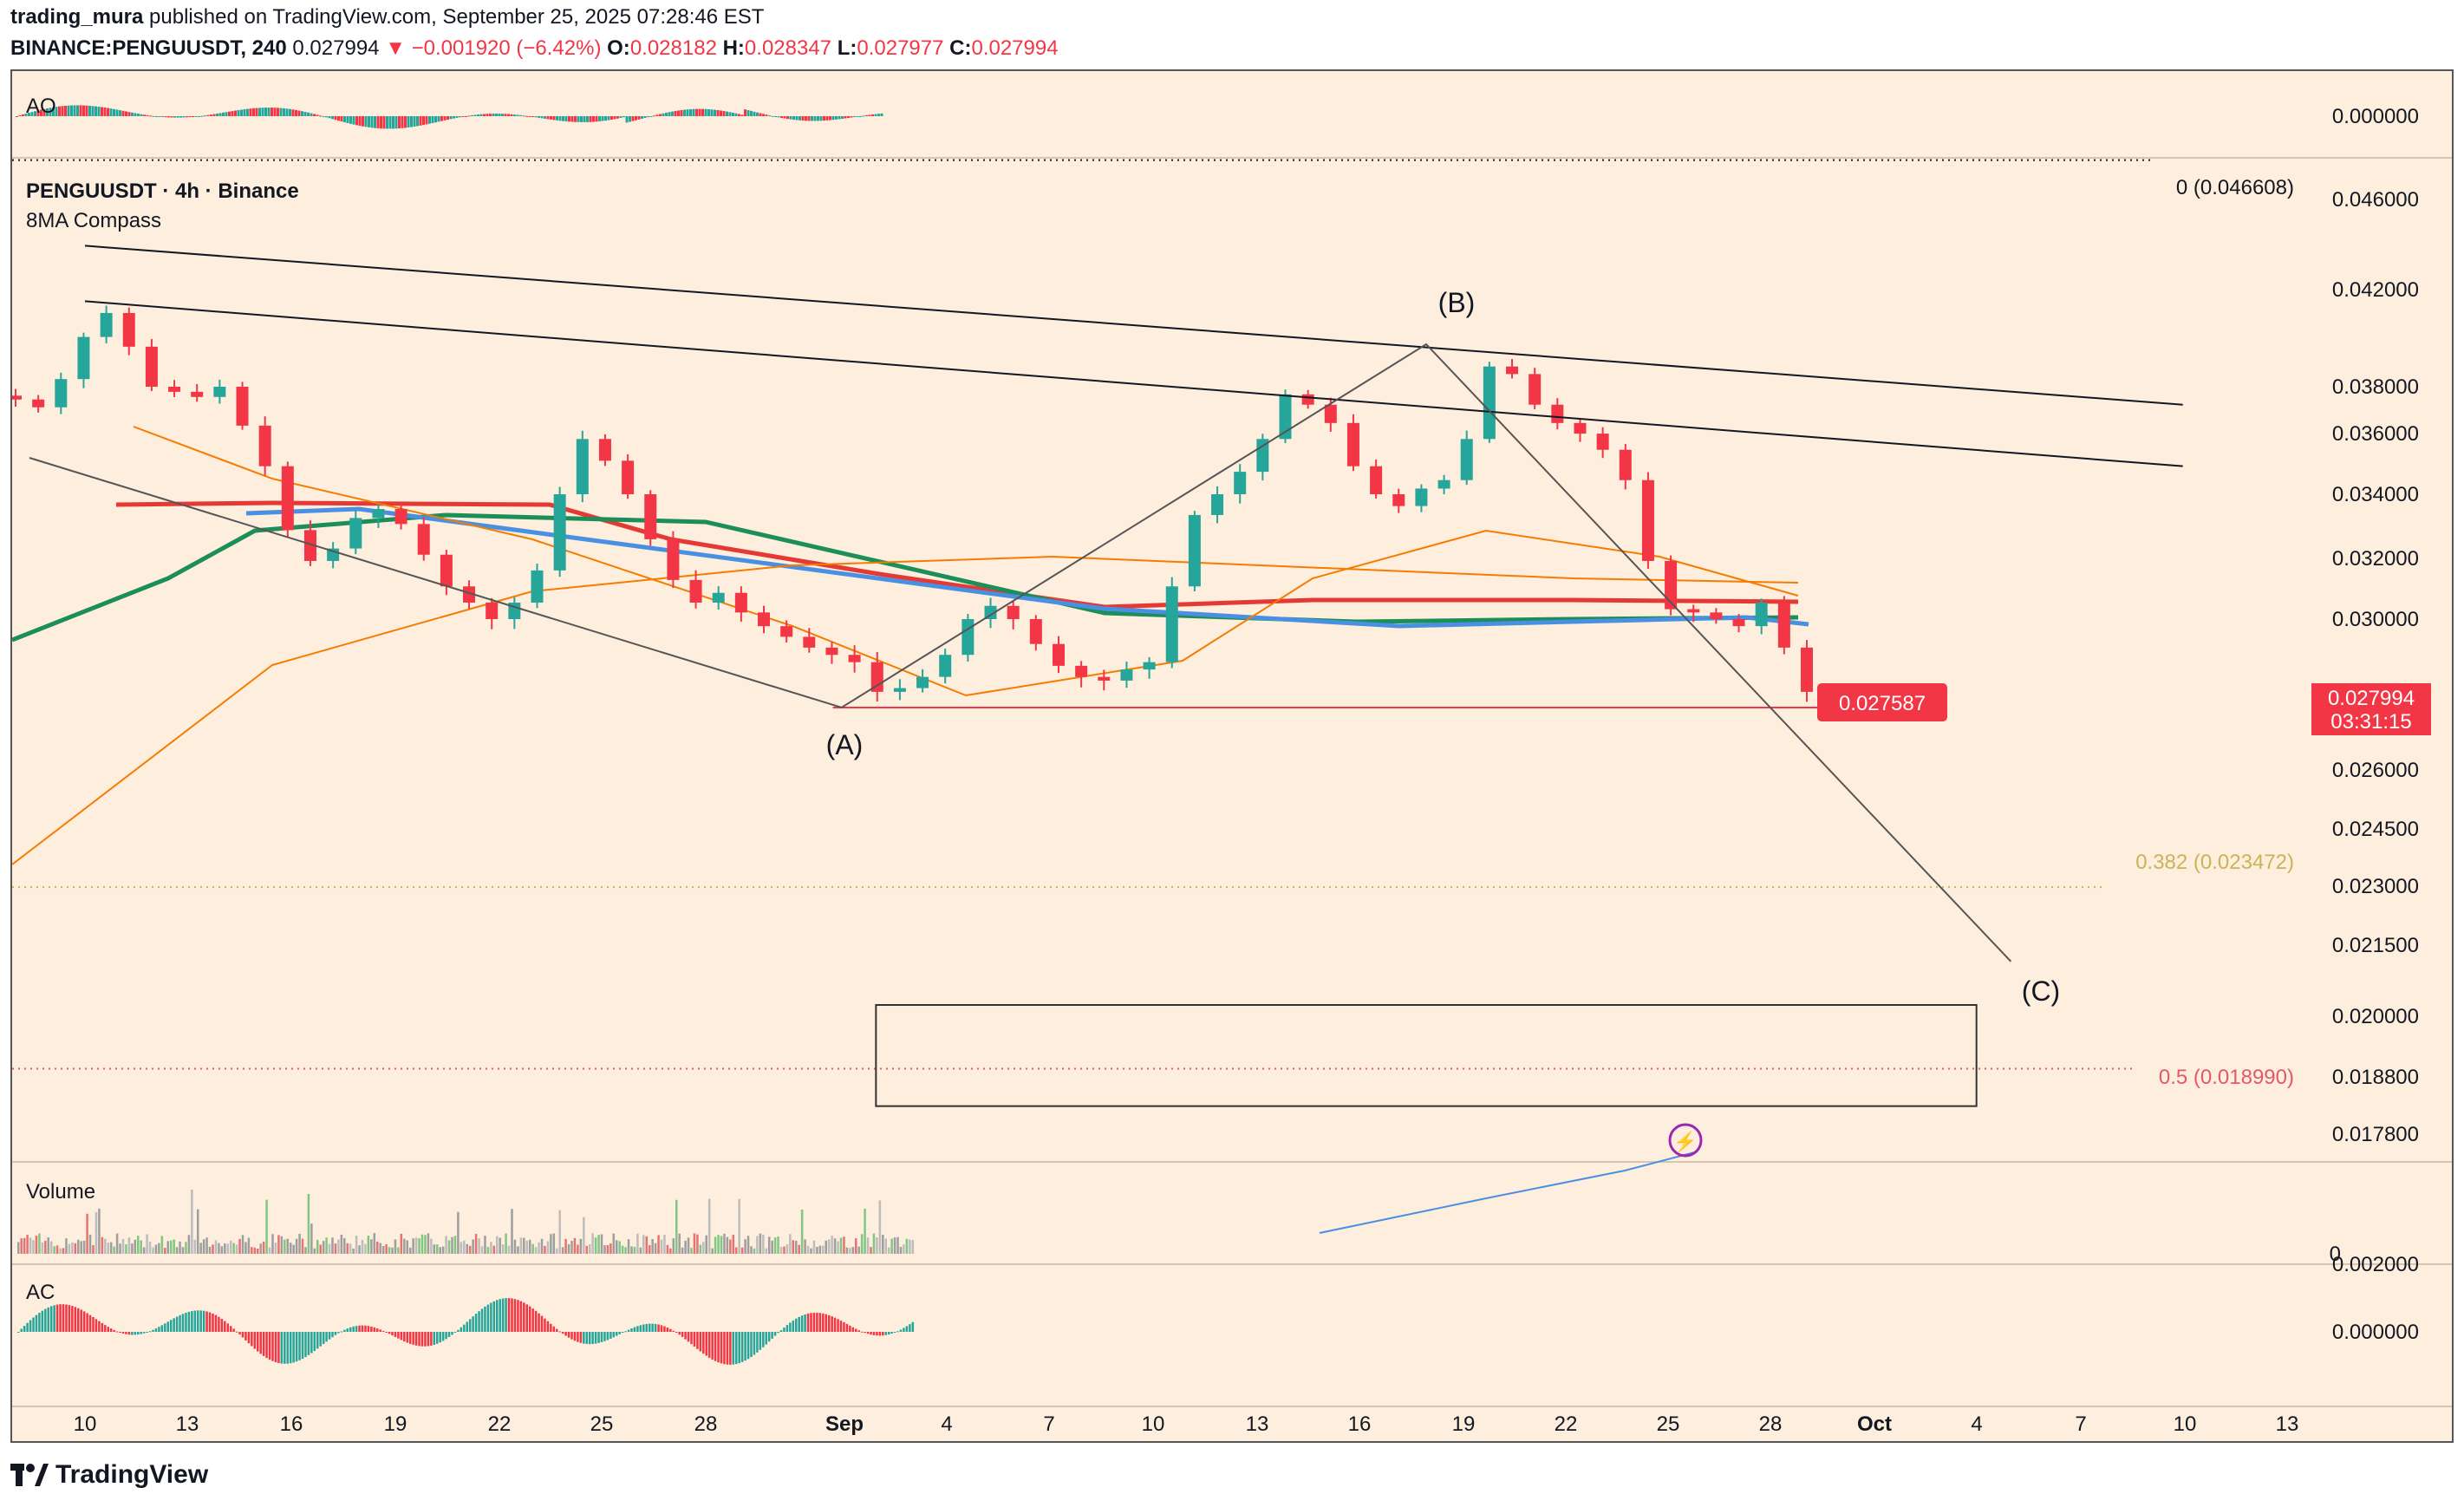  What do you see at coordinates (109, 1475) in the screenshot?
I see `tradingview-logo: TradingView` at bounding box center [109, 1475].